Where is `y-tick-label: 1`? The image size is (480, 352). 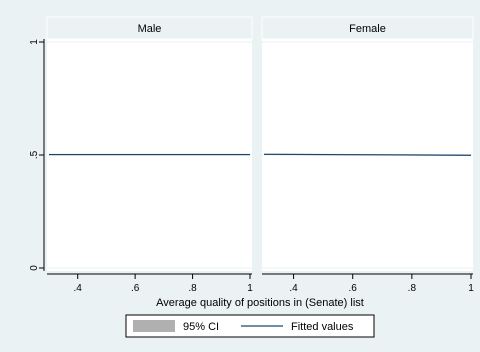
y-tick-label: 1 is located at coordinates (34, 42).